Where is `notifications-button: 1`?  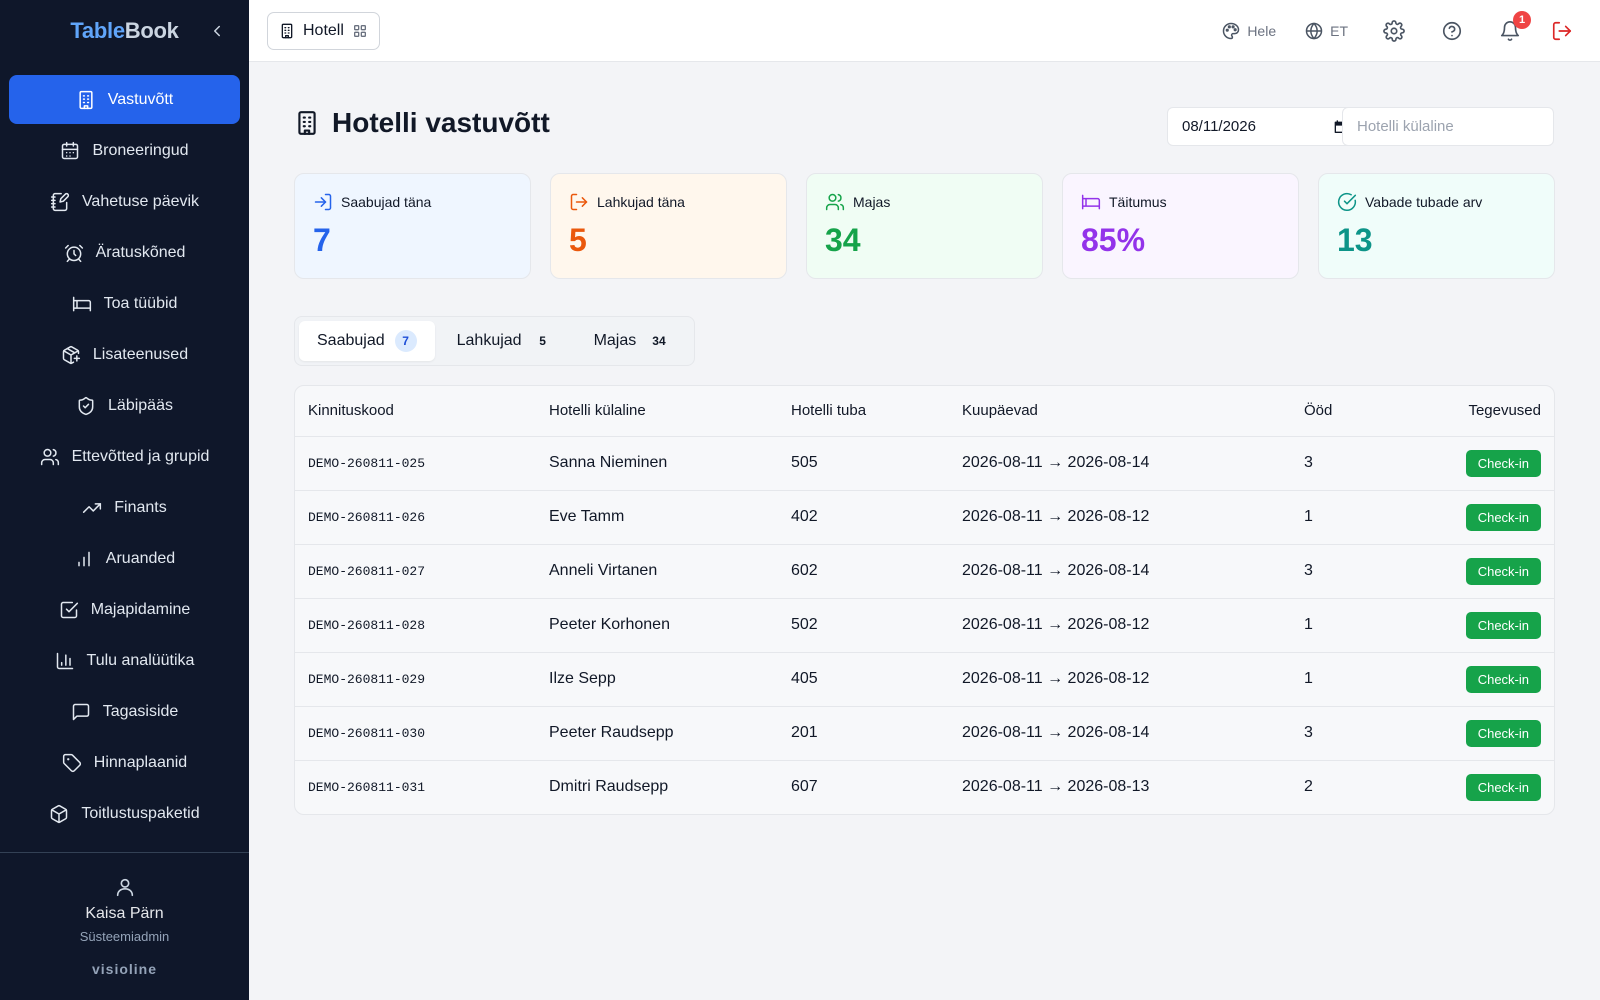 notifications-button: 1 is located at coordinates (1514, 27).